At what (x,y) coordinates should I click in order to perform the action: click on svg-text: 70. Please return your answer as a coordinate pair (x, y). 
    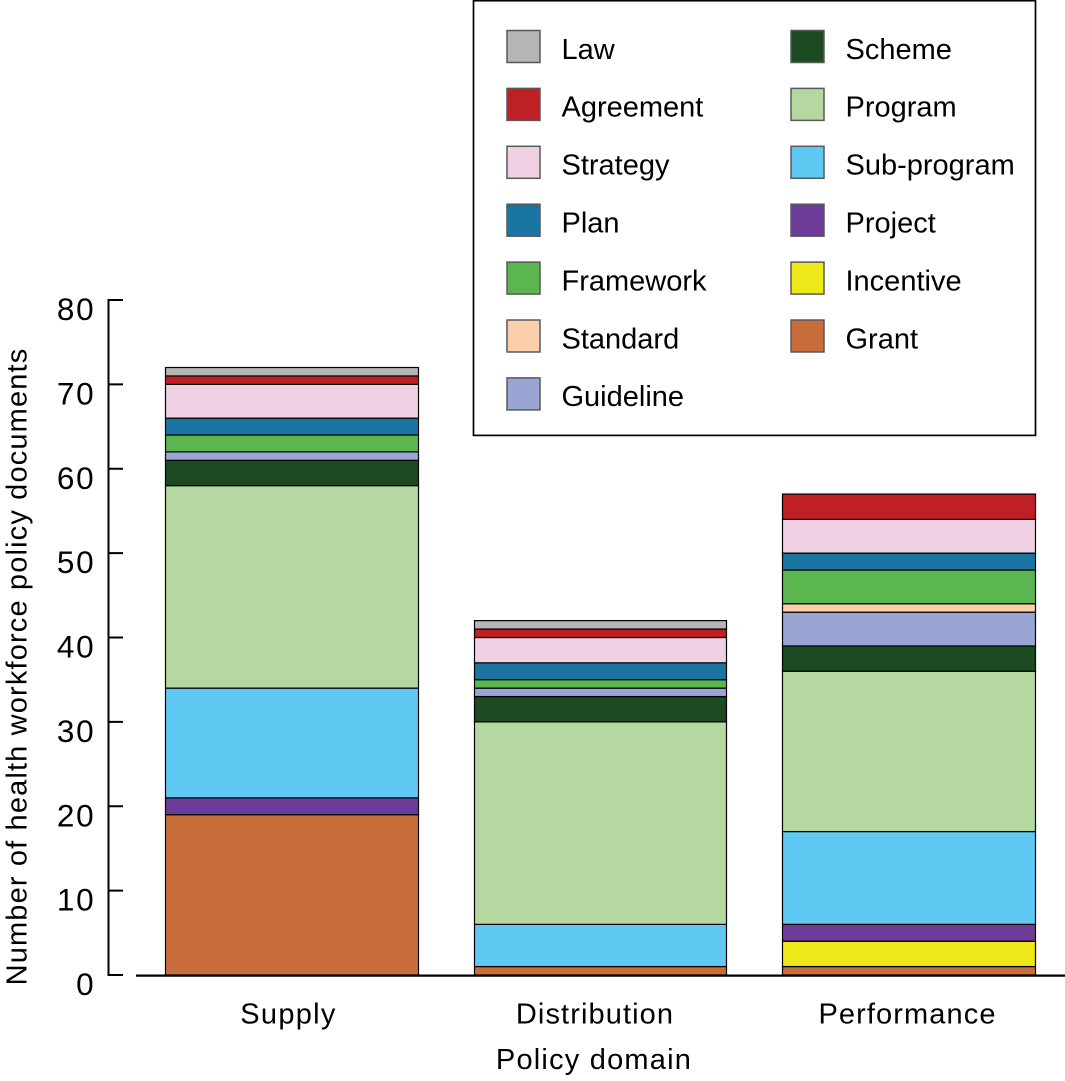
    Looking at the image, I should click on (76, 393).